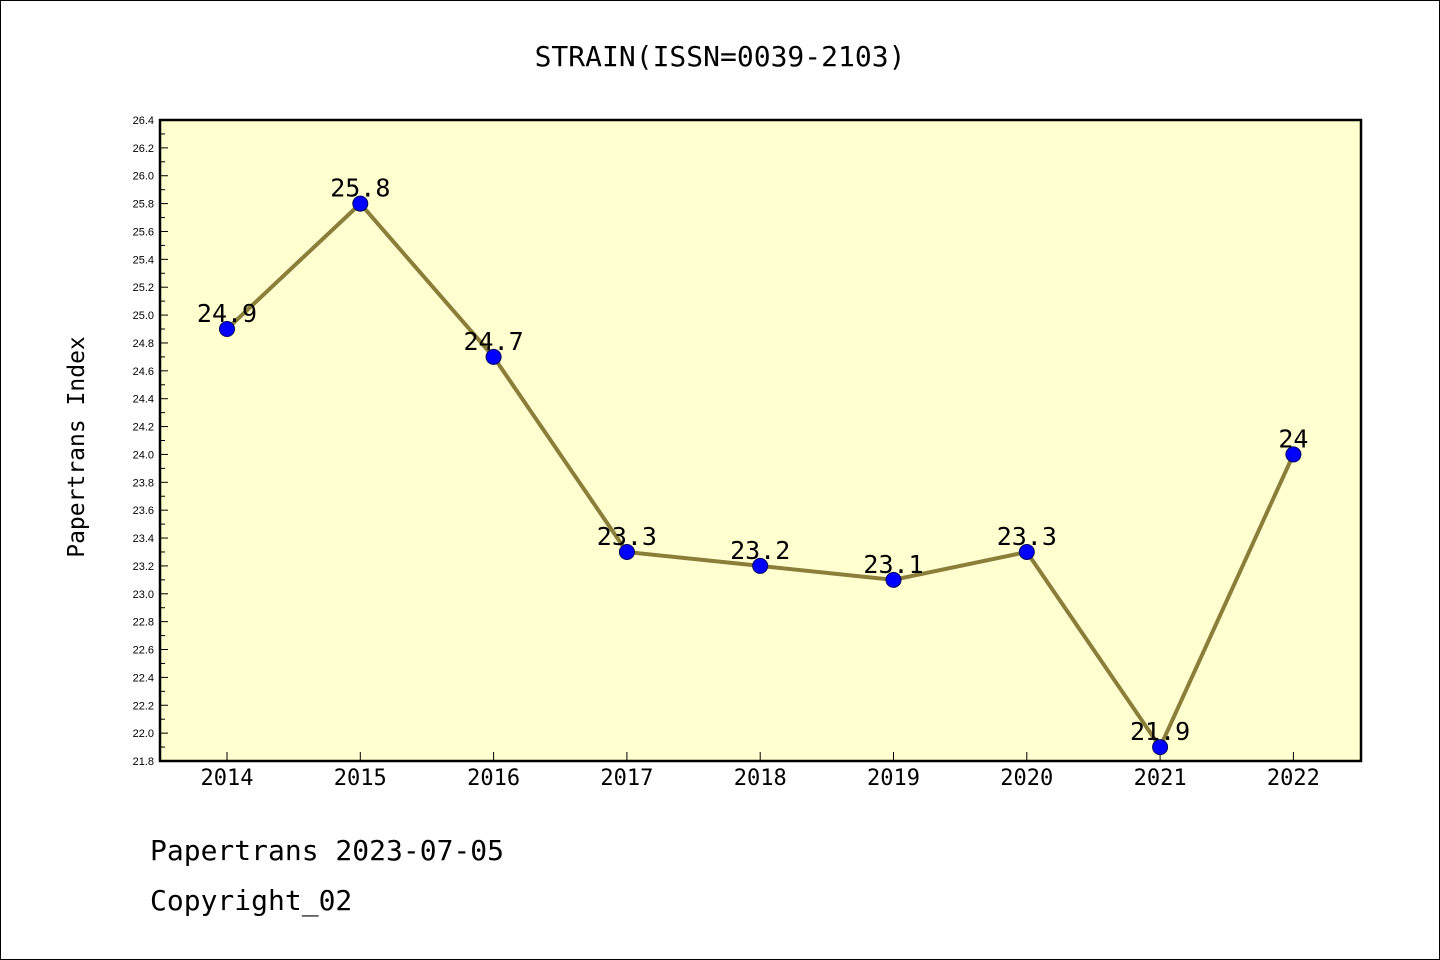 Image resolution: width=1440 pixels, height=960 pixels. I want to click on data-label: 24, so click(1293, 438).